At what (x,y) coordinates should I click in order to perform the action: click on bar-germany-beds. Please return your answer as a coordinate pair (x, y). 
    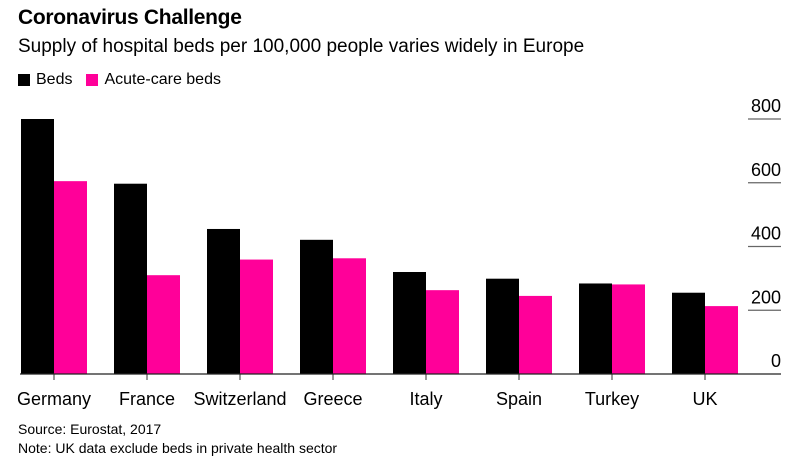
    Looking at the image, I should click on (37, 246).